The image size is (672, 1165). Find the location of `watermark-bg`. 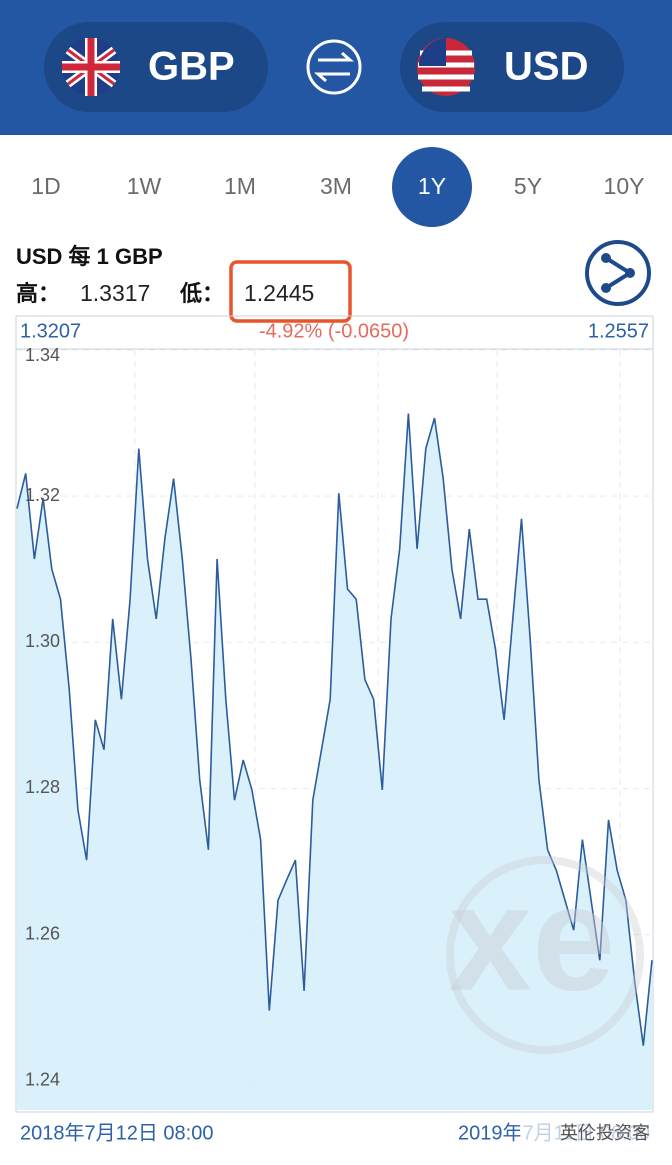

watermark-bg is located at coordinates (586, 1135).